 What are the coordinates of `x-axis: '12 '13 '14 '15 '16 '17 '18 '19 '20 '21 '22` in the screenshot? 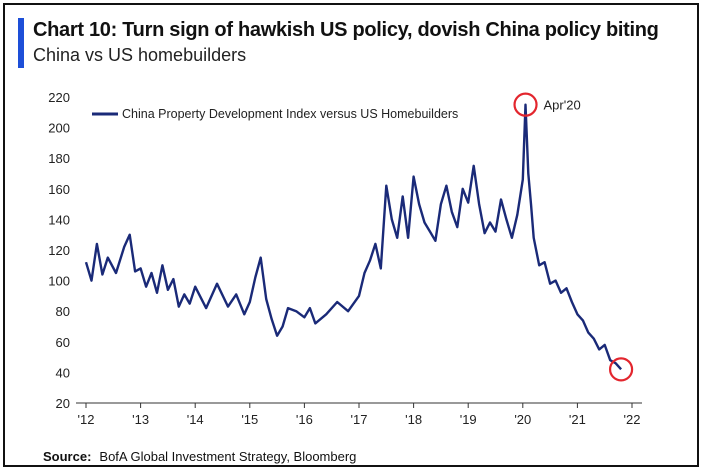 It's located at (359, 414).